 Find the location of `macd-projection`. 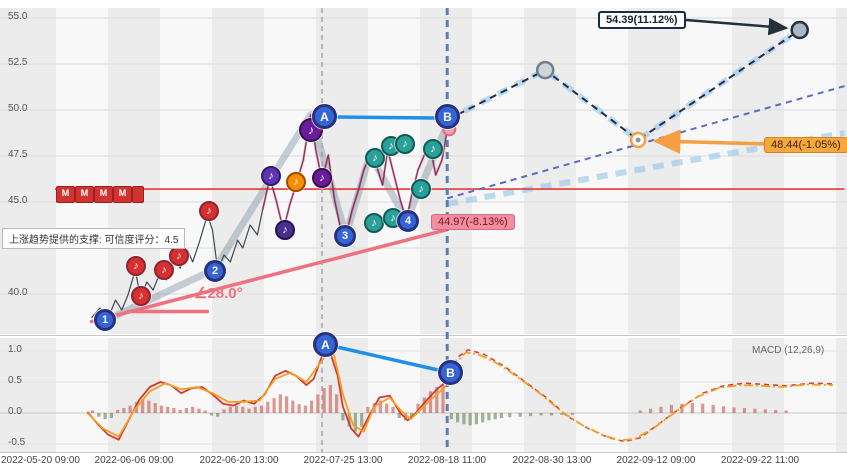

macd-projection is located at coordinates (640, 396).